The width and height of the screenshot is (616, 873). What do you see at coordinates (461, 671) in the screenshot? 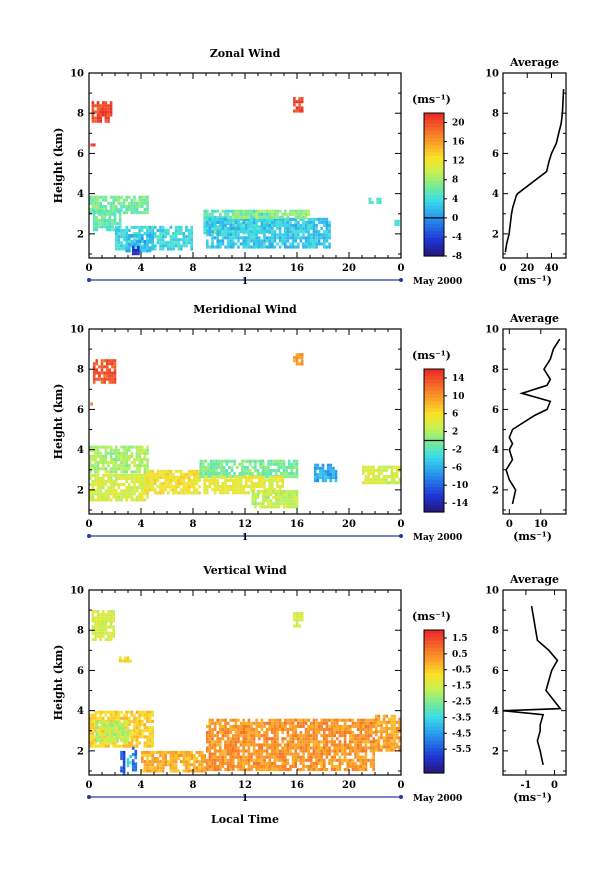
I see `colorbar-tick-label: -0.5` at bounding box center [461, 671].